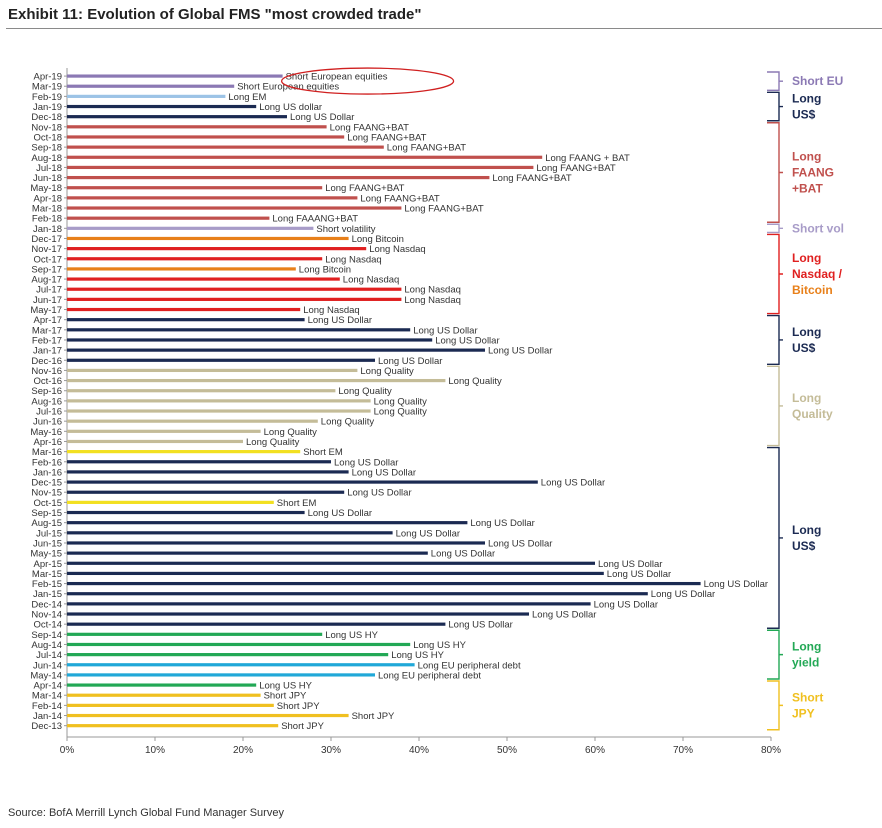 The width and height of the screenshot is (882, 828). I want to click on y-tick-label: May-16, so click(46, 432).